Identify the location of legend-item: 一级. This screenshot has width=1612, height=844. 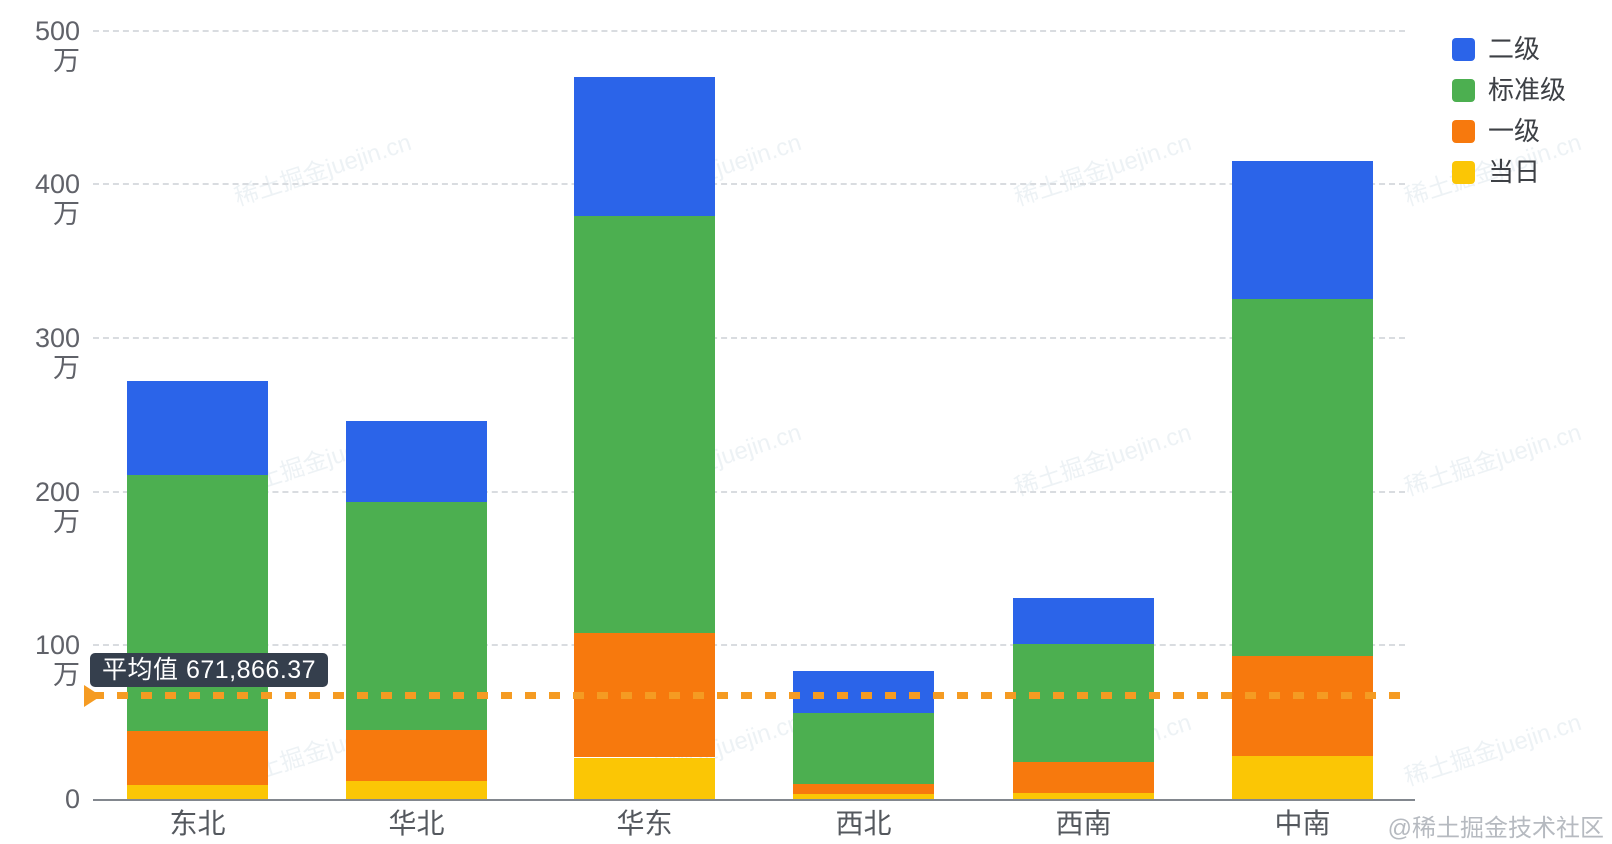
(1509, 131).